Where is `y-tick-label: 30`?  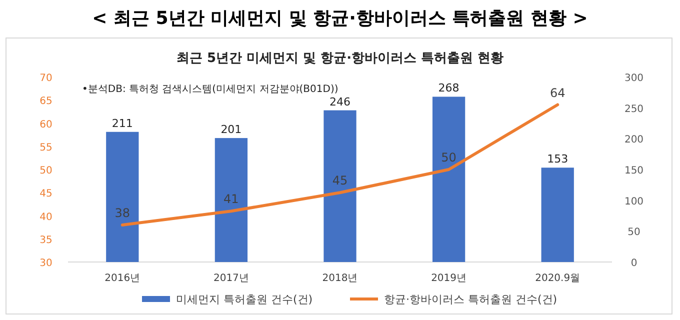
y-tick-label: 30 is located at coordinates (46, 263).